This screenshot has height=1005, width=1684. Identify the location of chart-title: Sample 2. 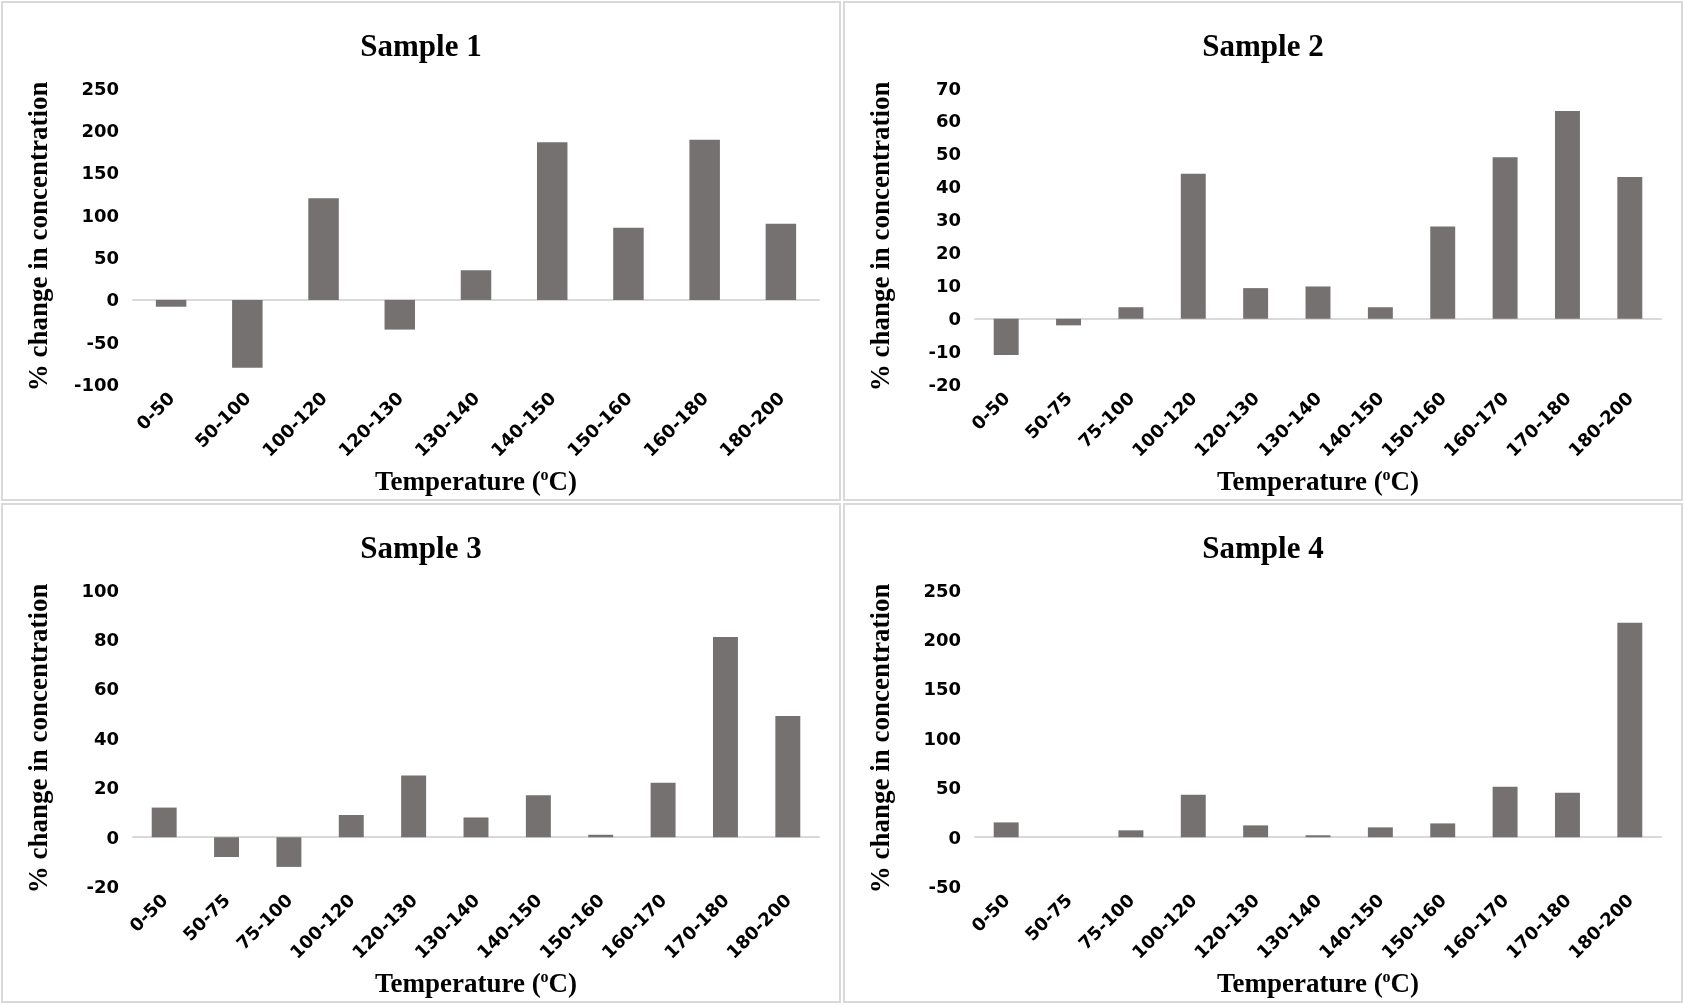
(1263, 45).